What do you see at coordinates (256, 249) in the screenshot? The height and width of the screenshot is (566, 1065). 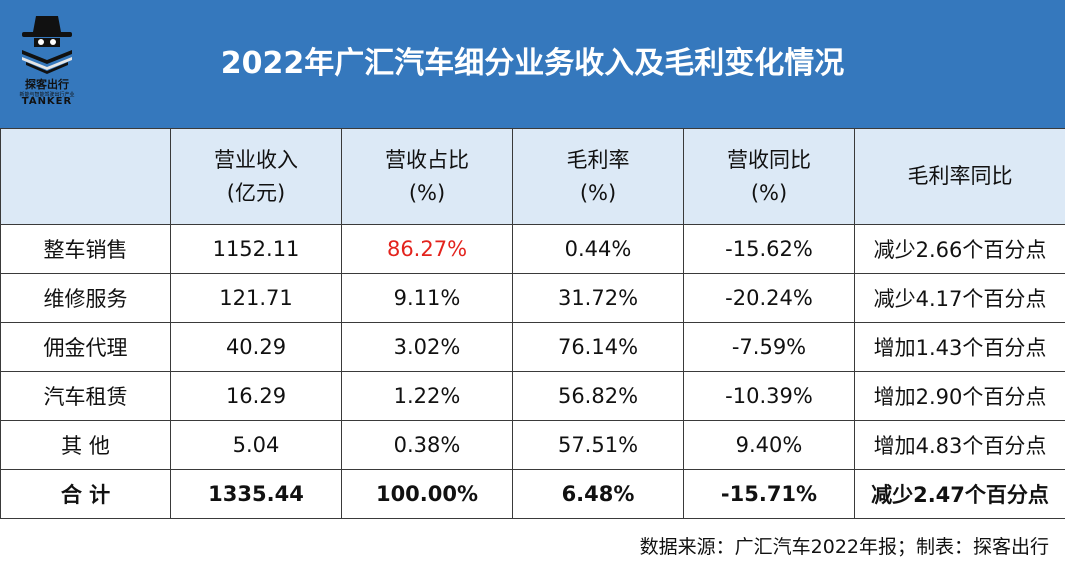 I see `row-revenue: 1152.11` at bounding box center [256, 249].